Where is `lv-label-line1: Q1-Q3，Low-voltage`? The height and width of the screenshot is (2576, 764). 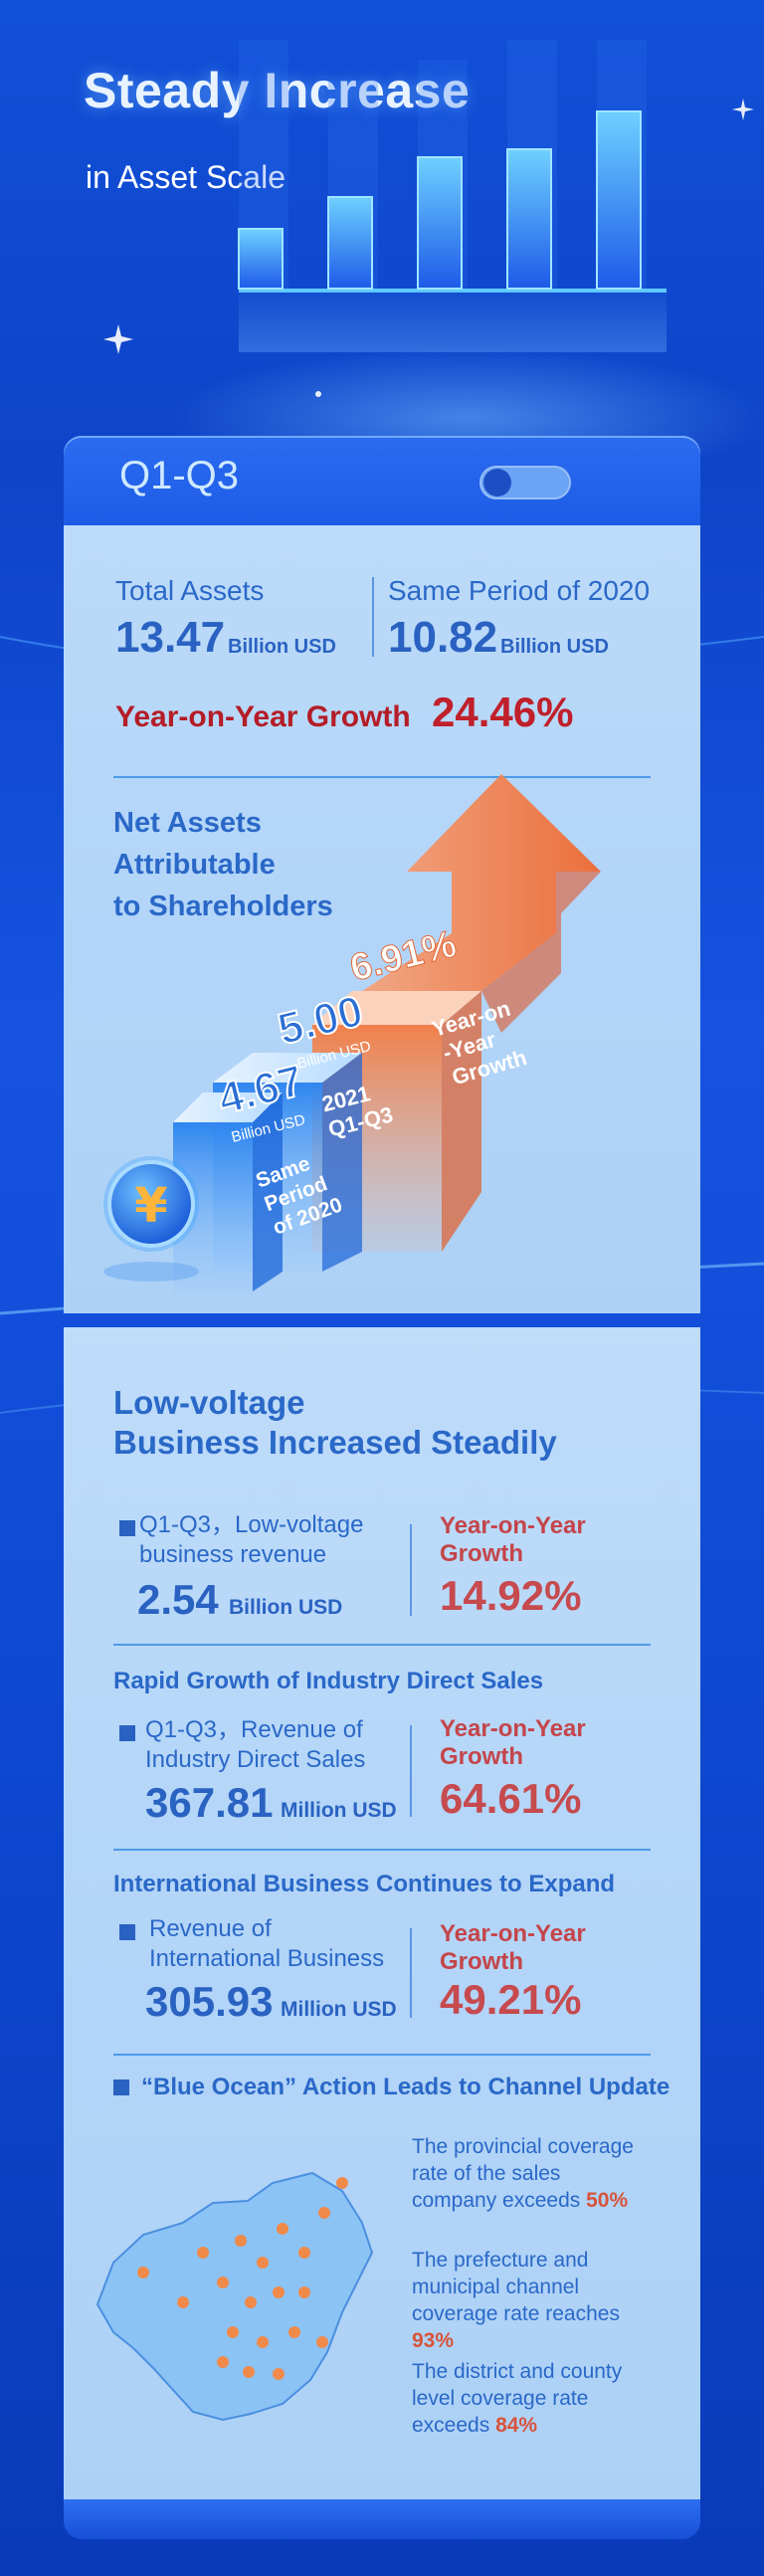
lv-label-line1: Q1-Q3，Low-voltage is located at coordinates (251, 1524).